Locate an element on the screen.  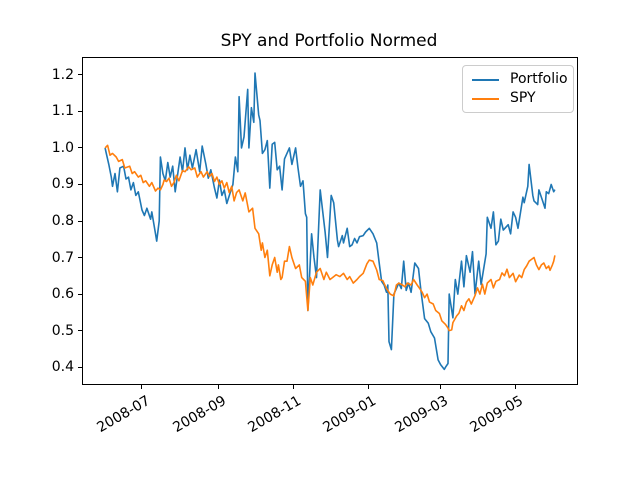
legend-item-spy: SPY is located at coordinates (518, 98).